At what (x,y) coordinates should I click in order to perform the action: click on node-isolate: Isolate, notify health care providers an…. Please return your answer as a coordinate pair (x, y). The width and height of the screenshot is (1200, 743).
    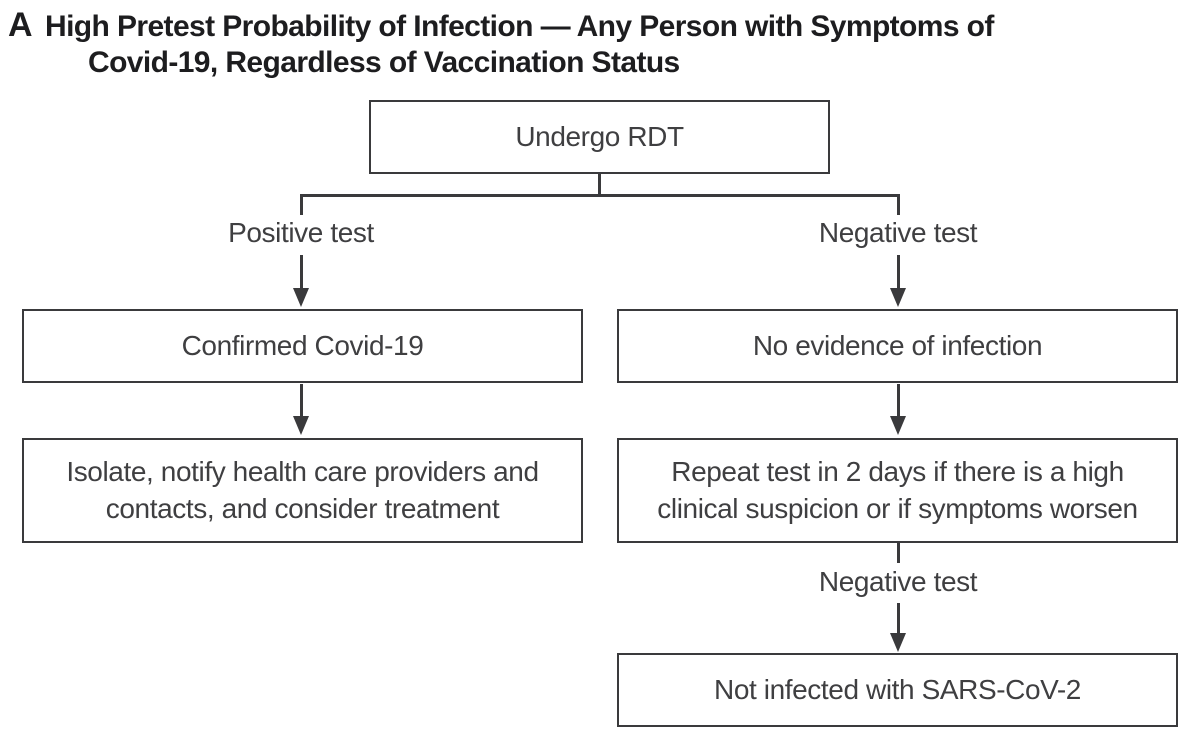
    Looking at the image, I should click on (302, 490).